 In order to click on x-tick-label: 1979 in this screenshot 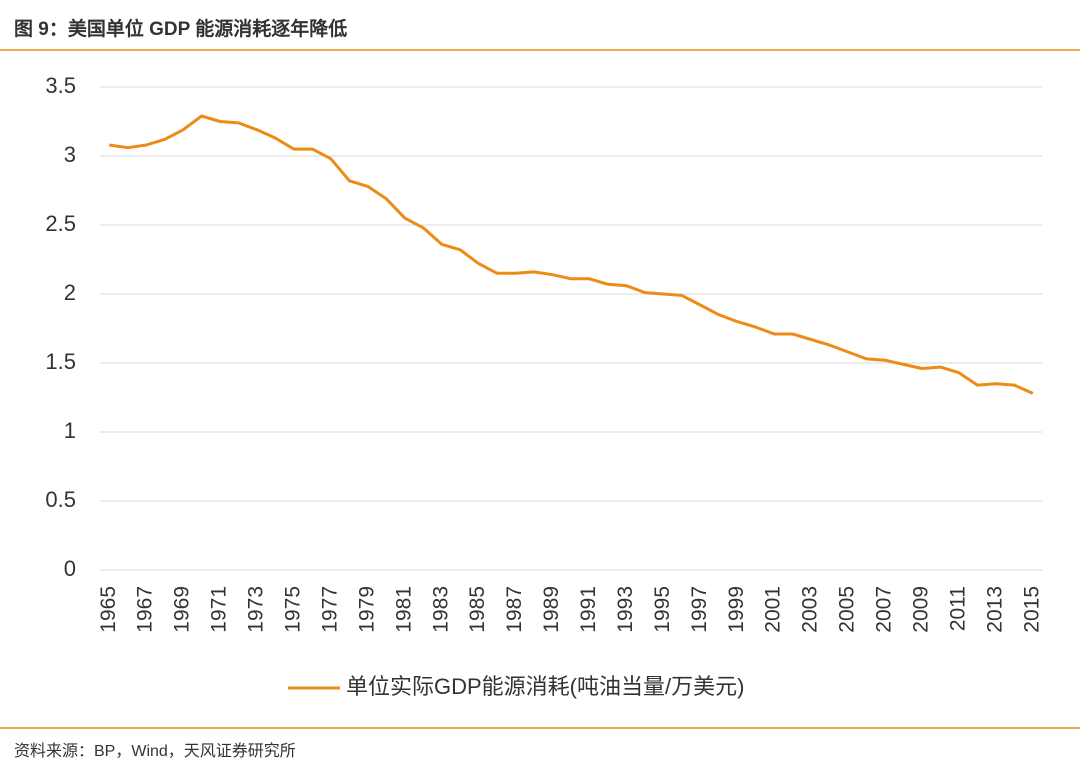, I will do `click(366, 609)`.